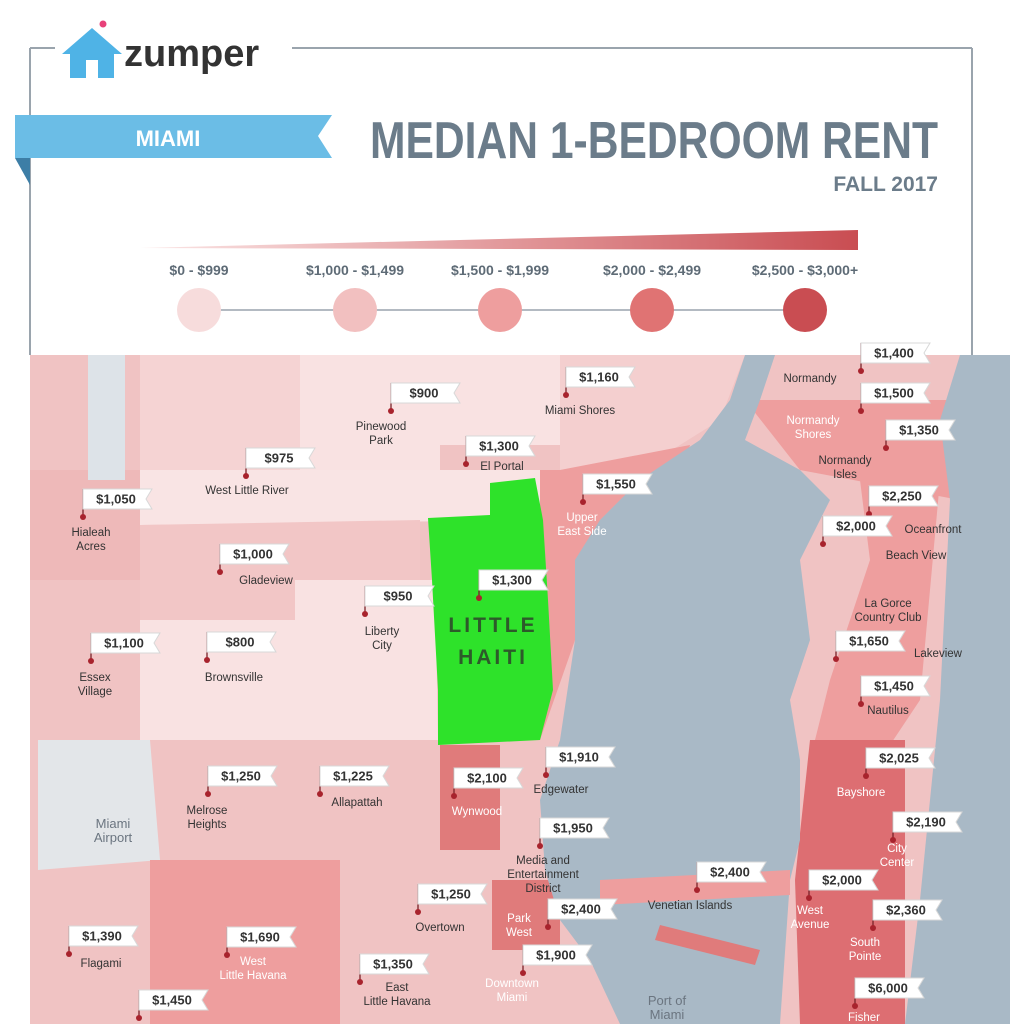 The image size is (1010, 1029). What do you see at coordinates (599, 376) in the screenshot?
I see `price-label: $1,160` at bounding box center [599, 376].